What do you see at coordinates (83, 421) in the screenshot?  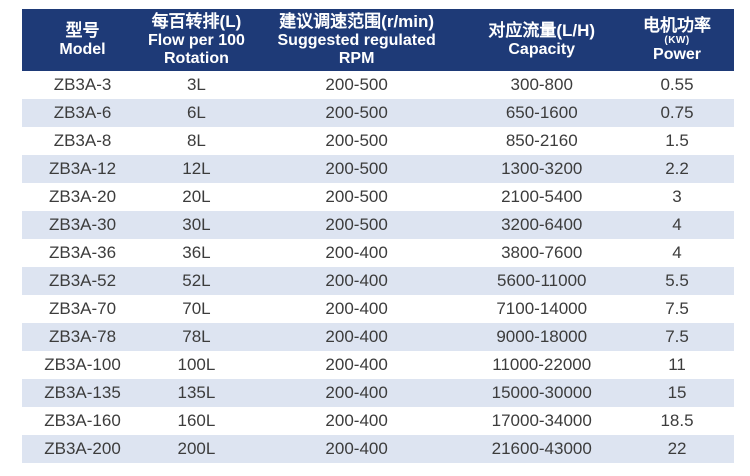 I see `table-cell: ZB3A-160` at bounding box center [83, 421].